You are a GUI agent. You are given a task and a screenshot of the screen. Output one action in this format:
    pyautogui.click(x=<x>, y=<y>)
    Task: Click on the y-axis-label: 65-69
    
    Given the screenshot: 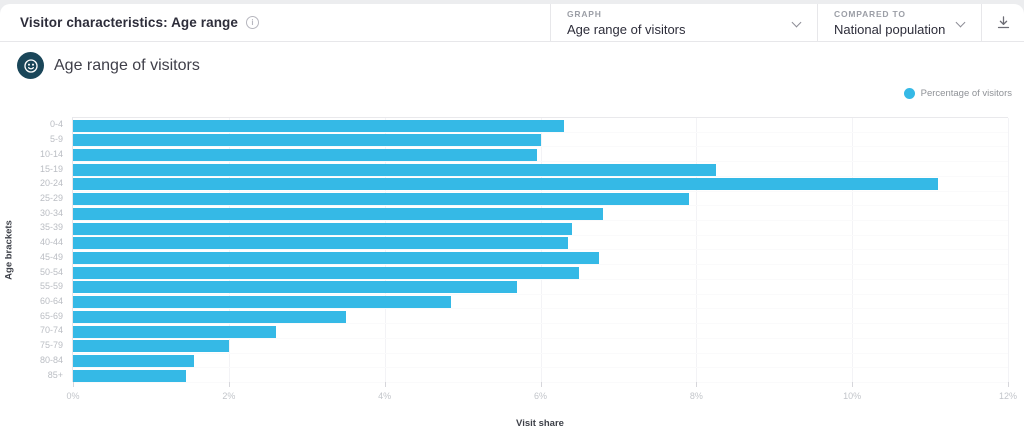 What is the action you would take?
    pyautogui.click(x=51, y=315)
    